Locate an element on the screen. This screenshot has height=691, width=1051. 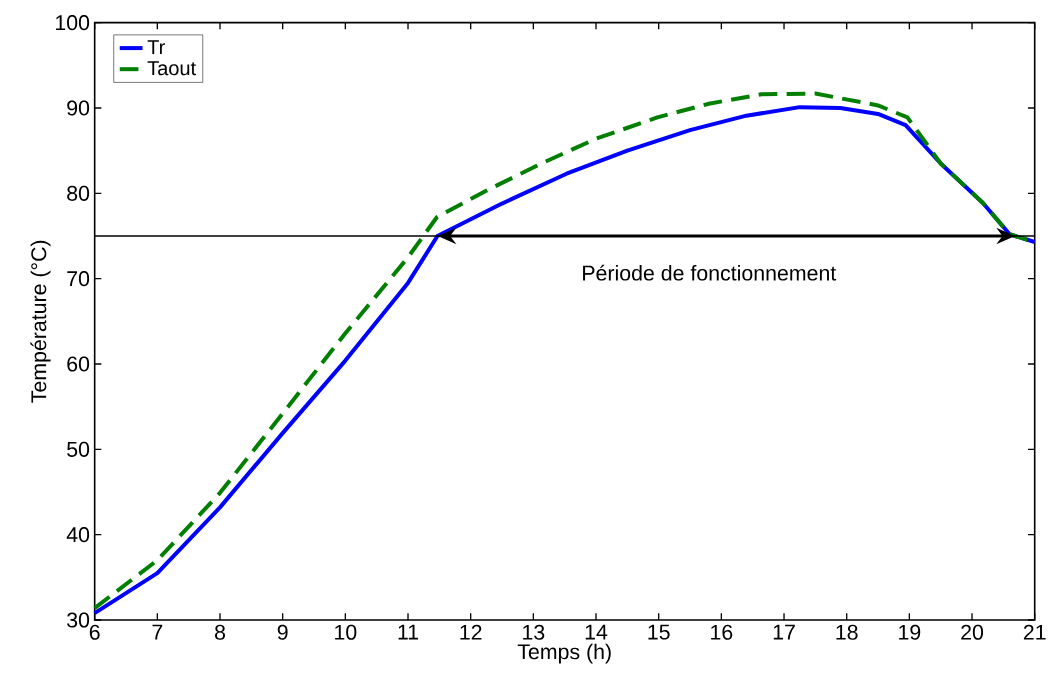
y-axis-title: Température (°C) is located at coordinates (40, 321).